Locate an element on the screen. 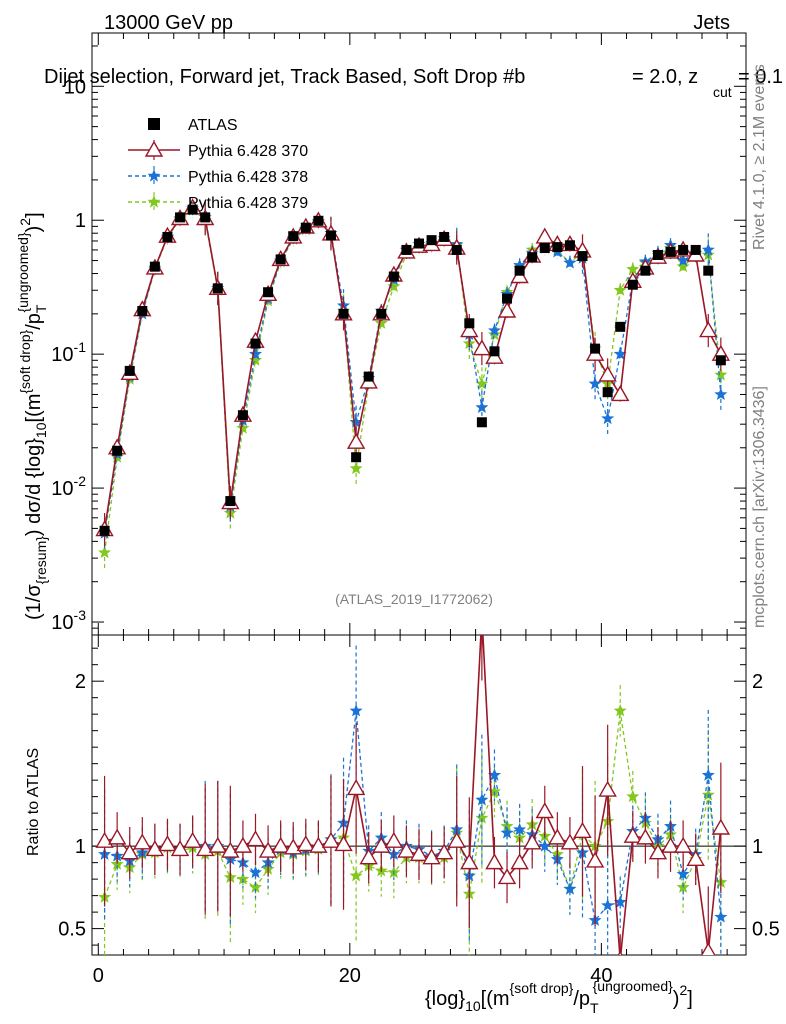 The width and height of the screenshot is (786, 1024). ylabel-ungroomed: {ungroomed} is located at coordinates (23, 272).